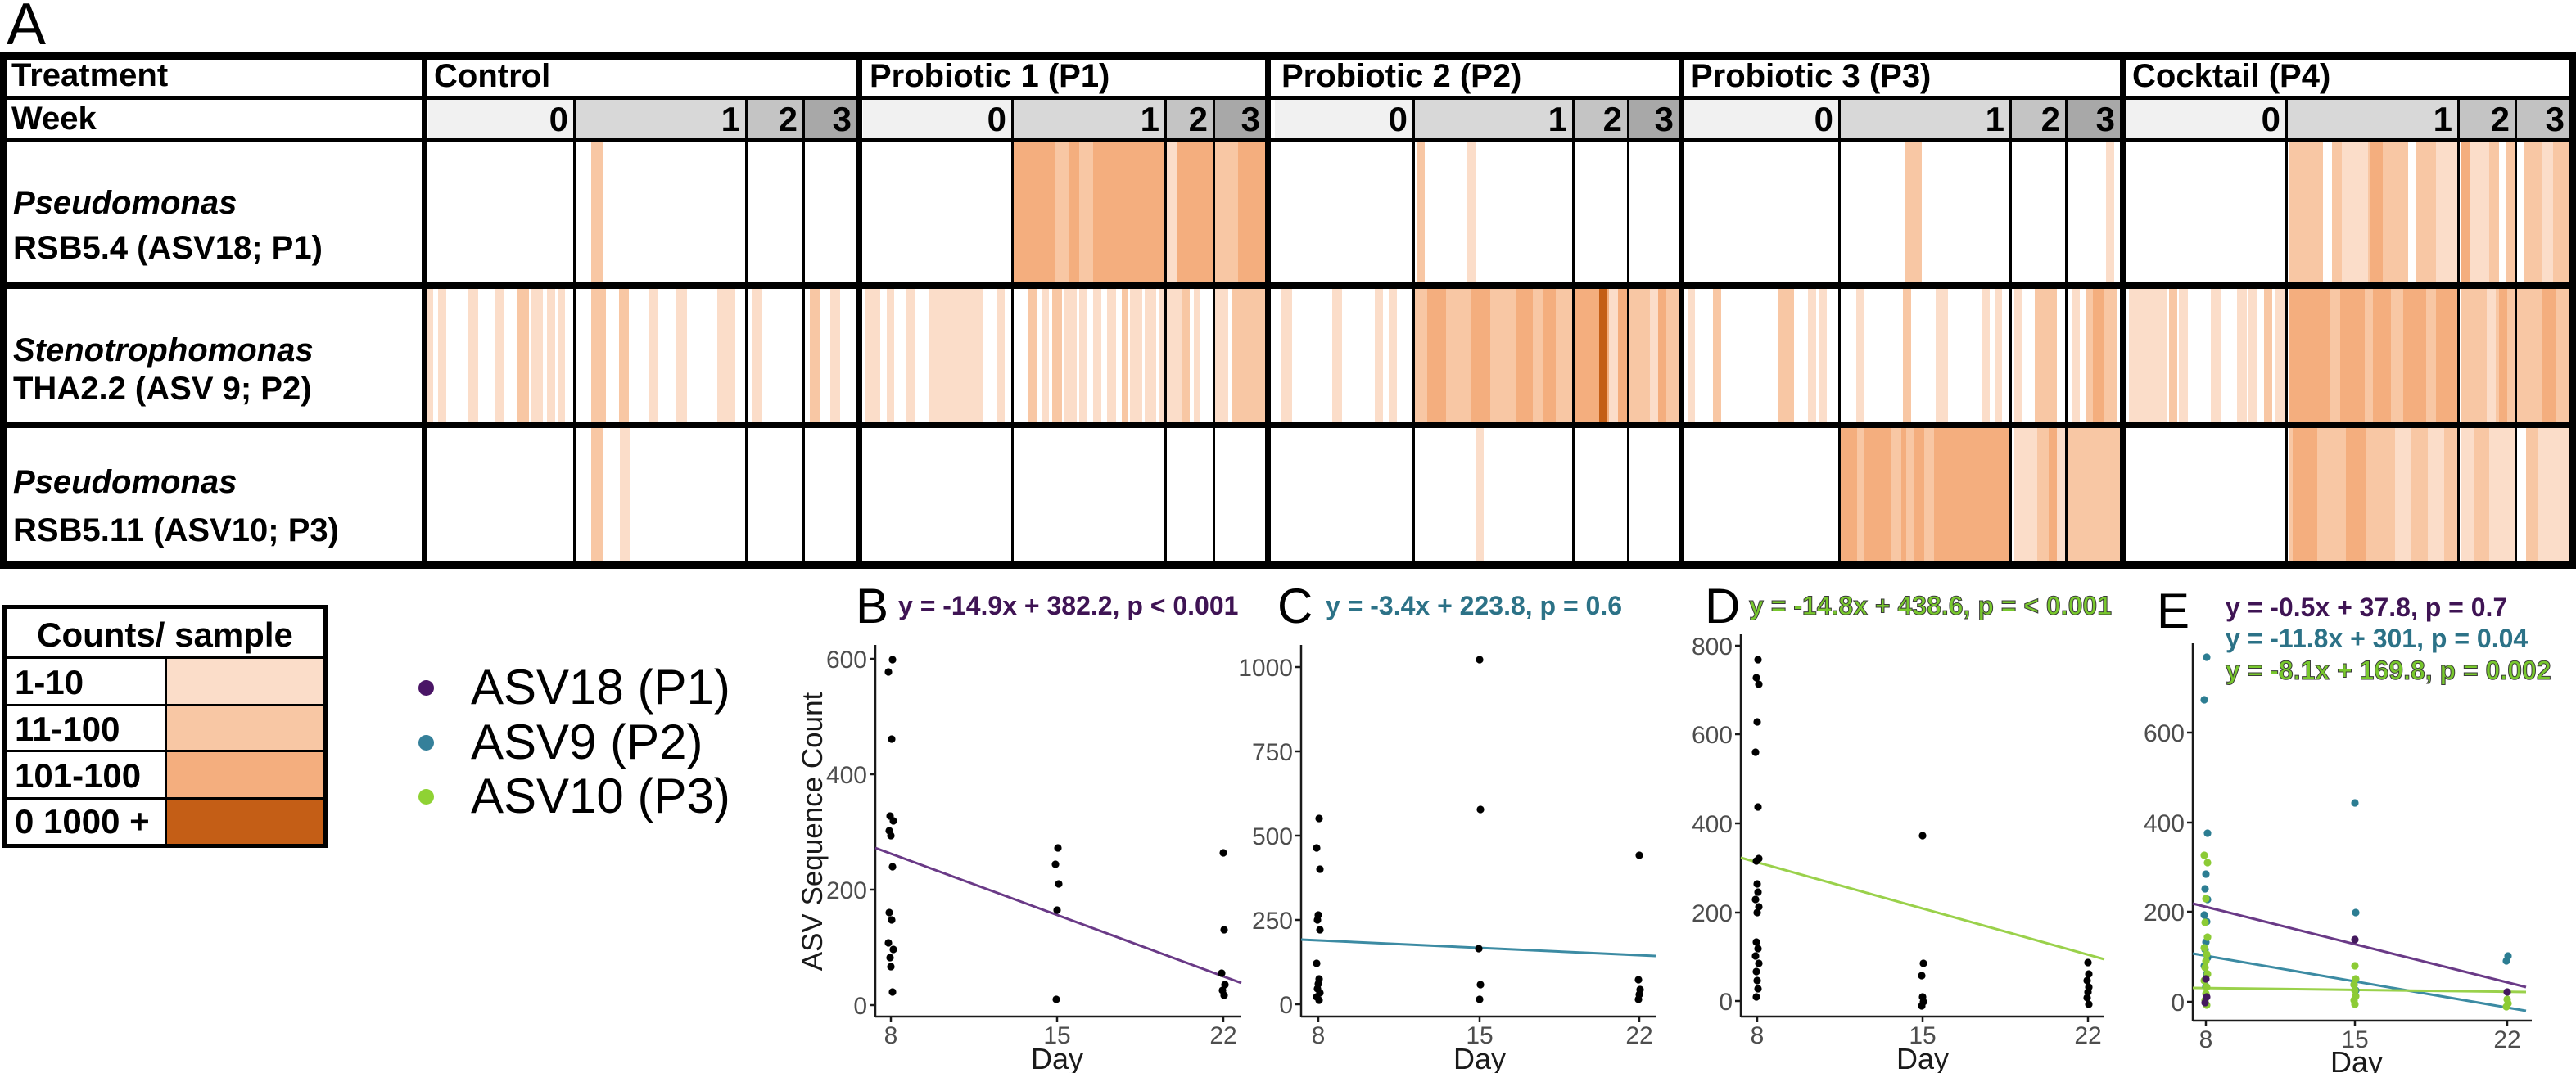 Image resolution: width=2576 pixels, height=1073 pixels. Describe the element at coordinates (1272, 836) in the screenshot. I see `svg-text: 500` at that location.